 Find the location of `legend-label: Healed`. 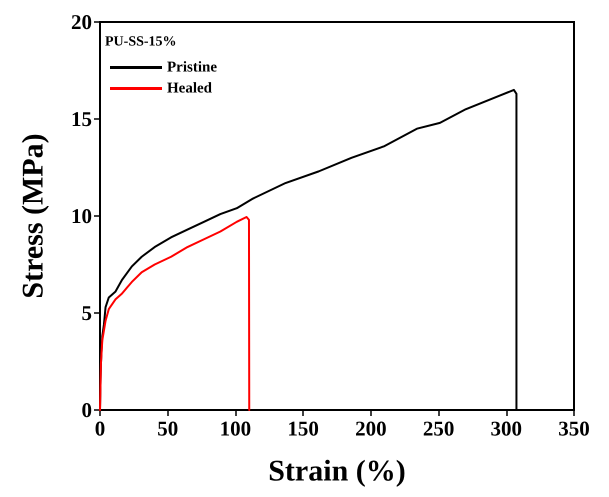

legend-label: Healed is located at coordinates (190, 88).